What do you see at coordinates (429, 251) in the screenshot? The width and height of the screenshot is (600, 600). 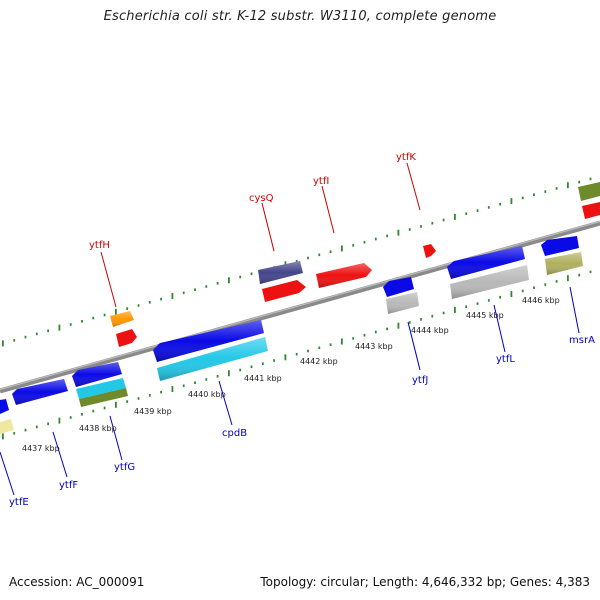 I see `gene-ytfK` at bounding box center [429, 251].